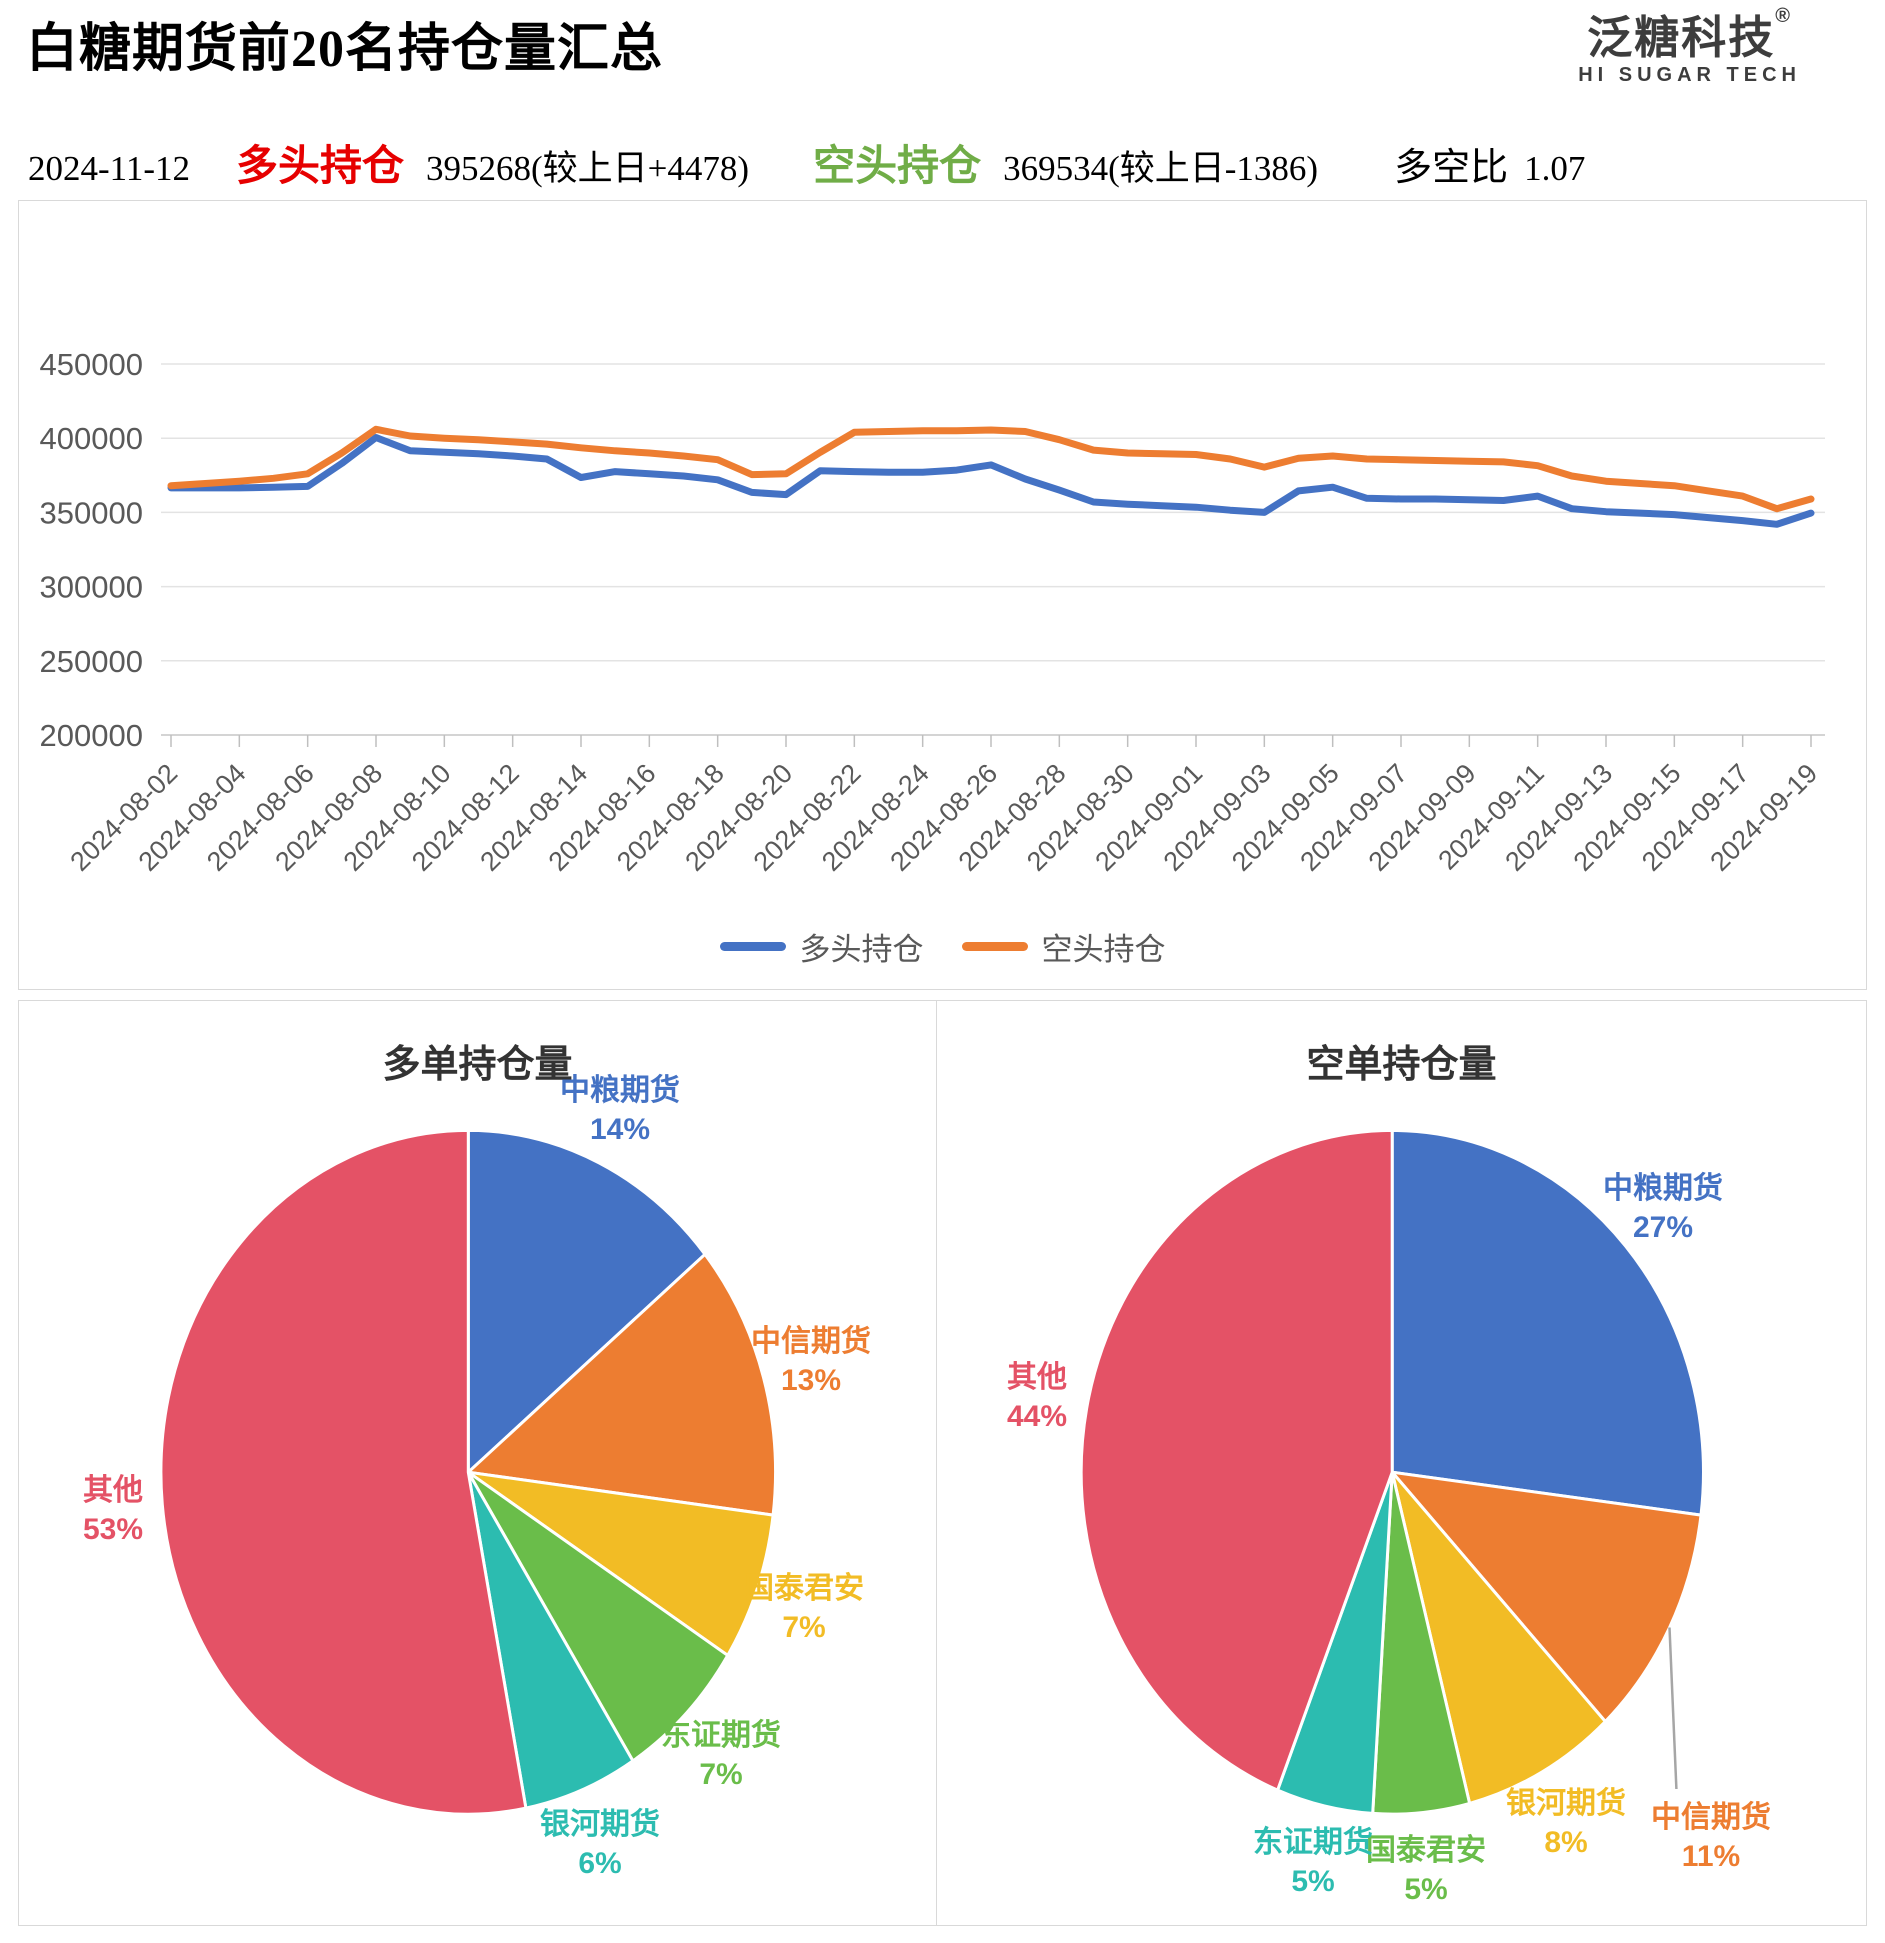  Describe the element at coordinates (1313, 1862) in the screenshot. I see `short-pie-label-东证期货: 东证期货 5%` at that location.